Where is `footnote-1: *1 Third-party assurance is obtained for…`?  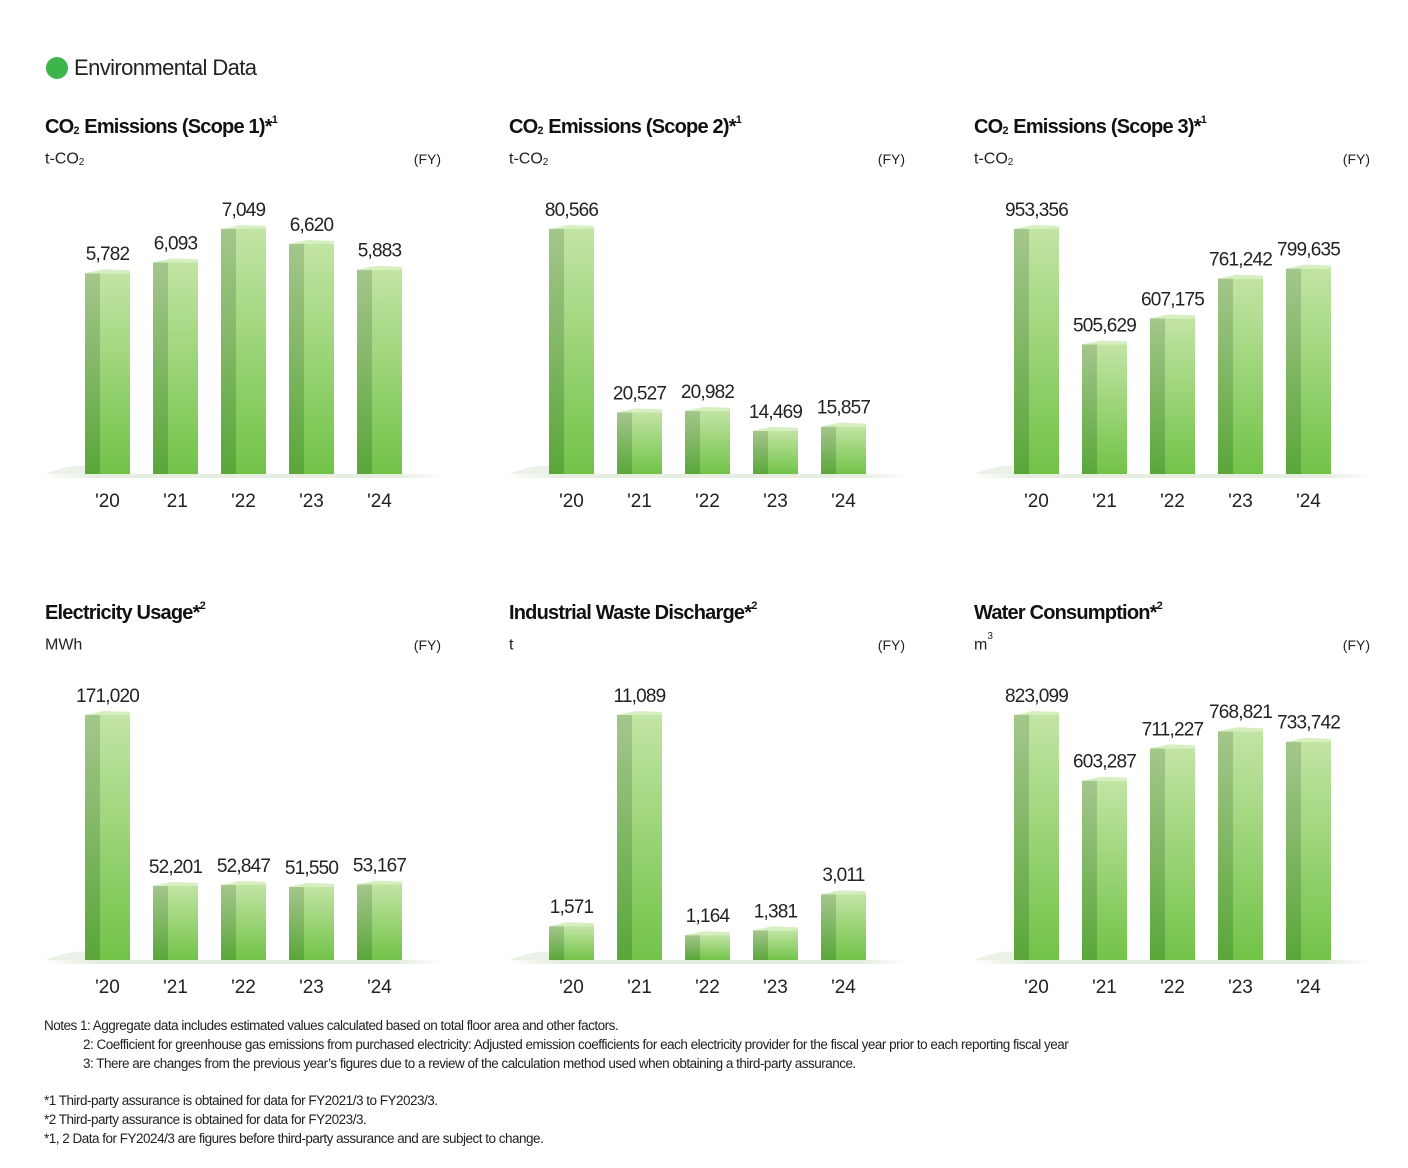
footnote-1: *1 Third-party assurance is obtained for… is located at coordinates (241, 1100).